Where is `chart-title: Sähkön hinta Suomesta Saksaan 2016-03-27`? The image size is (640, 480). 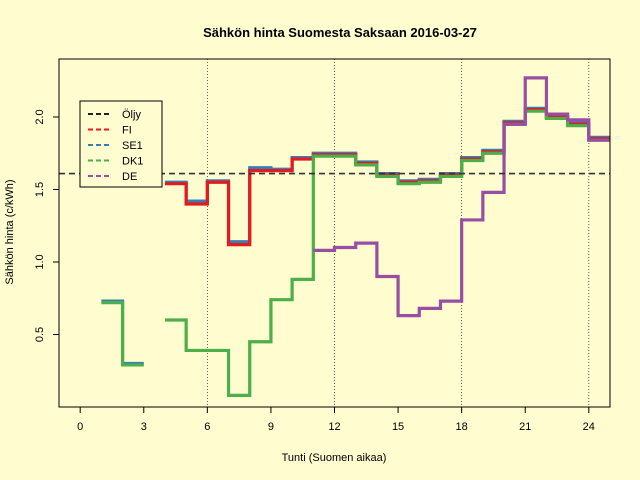 chart-title: Sähkön hinta Suomesta Saksaan 2016-03-27 is located at coordinates (340, 32).